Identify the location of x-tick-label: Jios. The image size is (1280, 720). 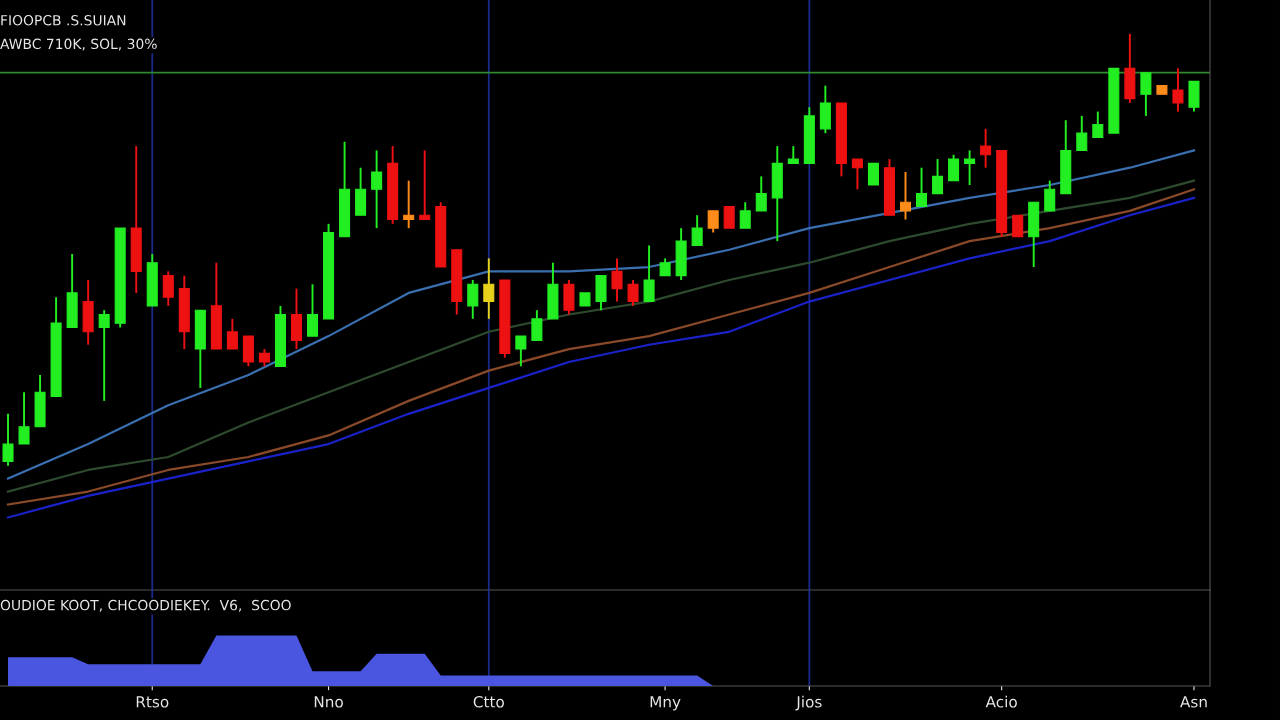
(808, 703).